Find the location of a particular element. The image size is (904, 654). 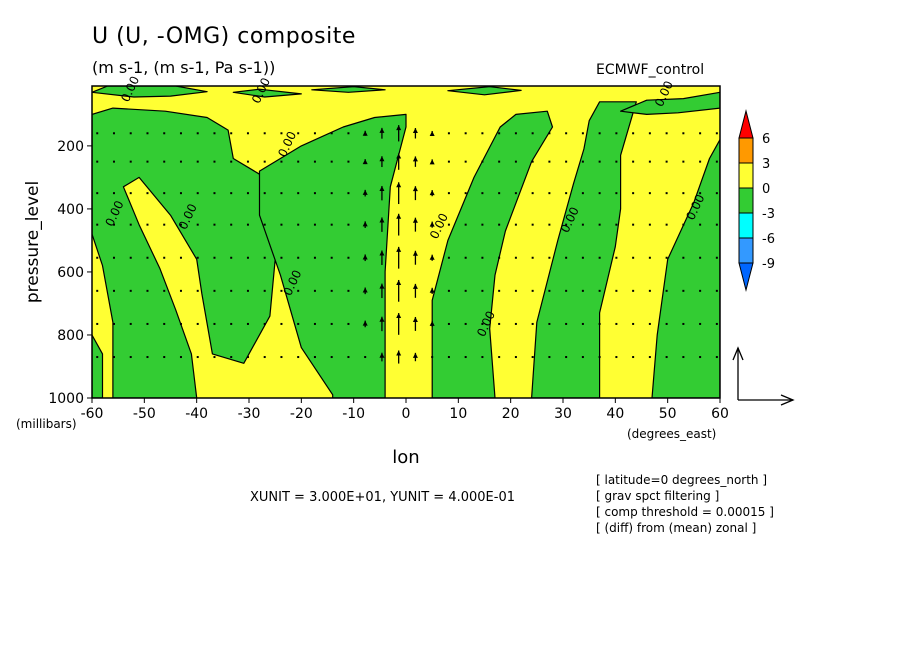

x-tick-label: -60 is located at coordinates (92, 414).